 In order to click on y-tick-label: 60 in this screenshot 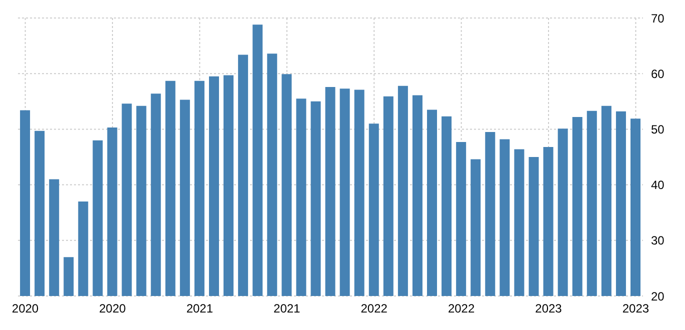, I will do `click(658, 73)`.